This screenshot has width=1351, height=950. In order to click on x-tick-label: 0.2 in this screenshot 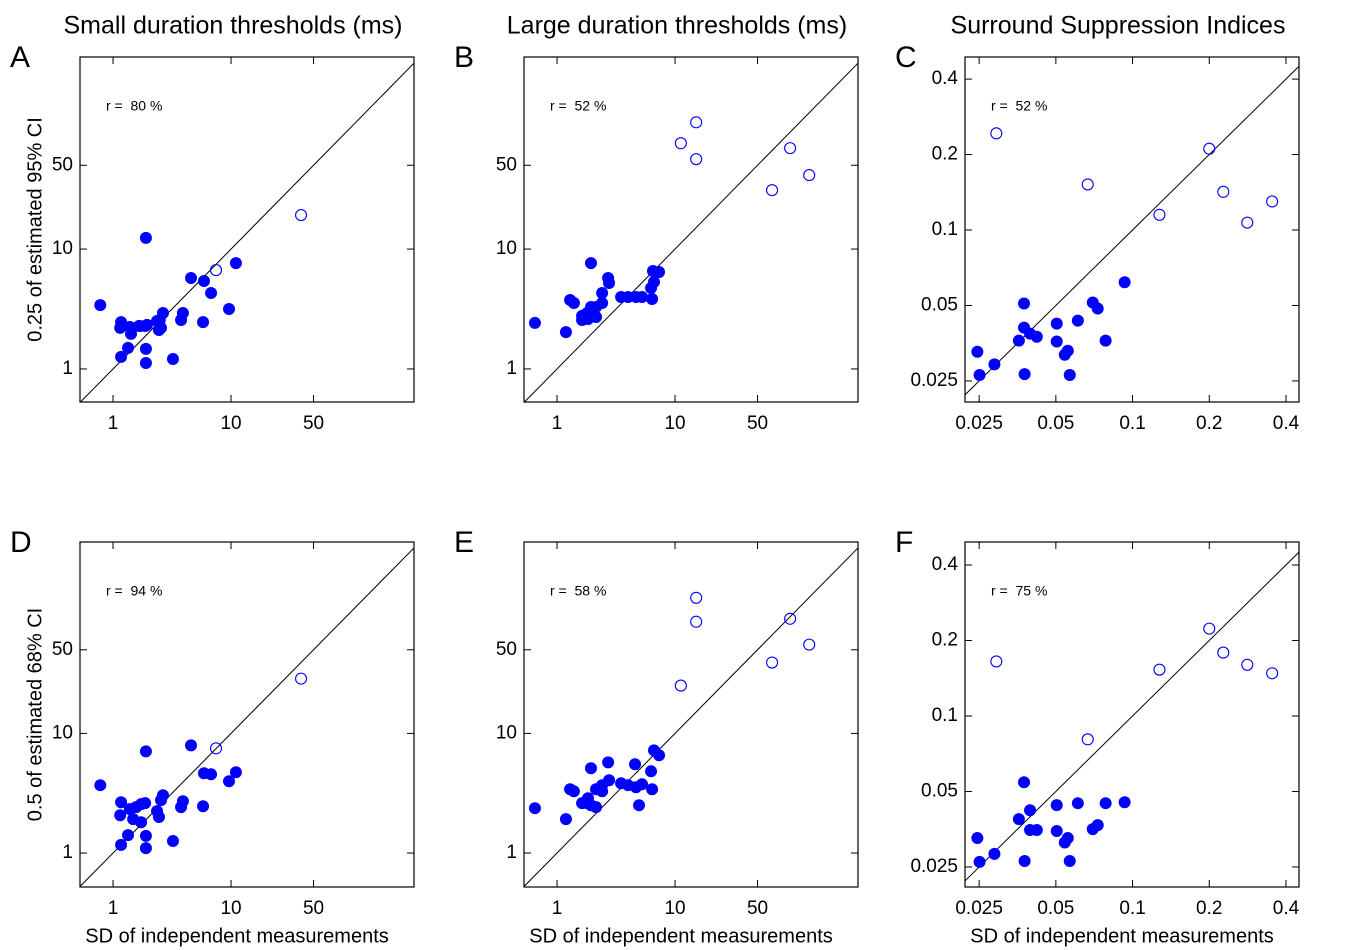, I will do `click(1209, 908)`.